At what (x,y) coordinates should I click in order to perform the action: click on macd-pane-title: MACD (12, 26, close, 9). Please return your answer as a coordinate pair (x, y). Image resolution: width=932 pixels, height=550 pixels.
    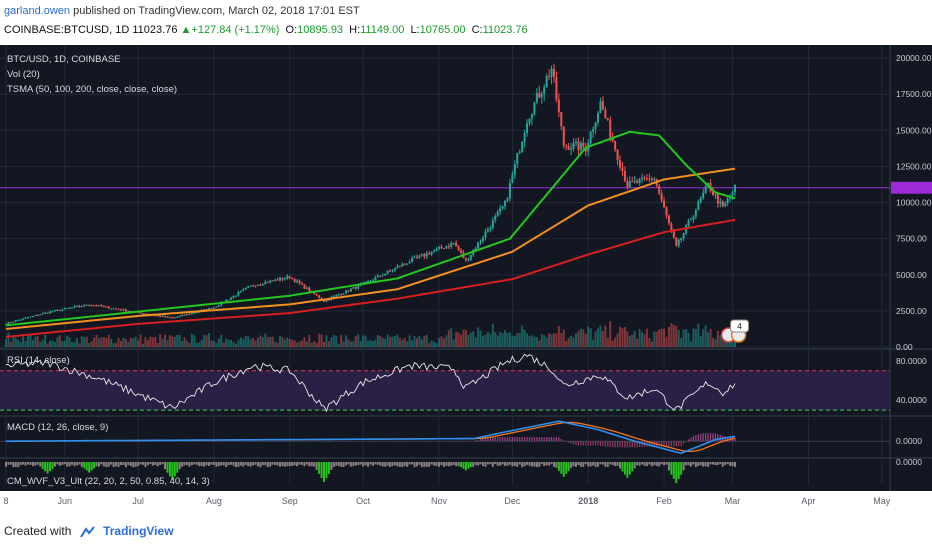
    Looking at the image, I should click on (57, 427).